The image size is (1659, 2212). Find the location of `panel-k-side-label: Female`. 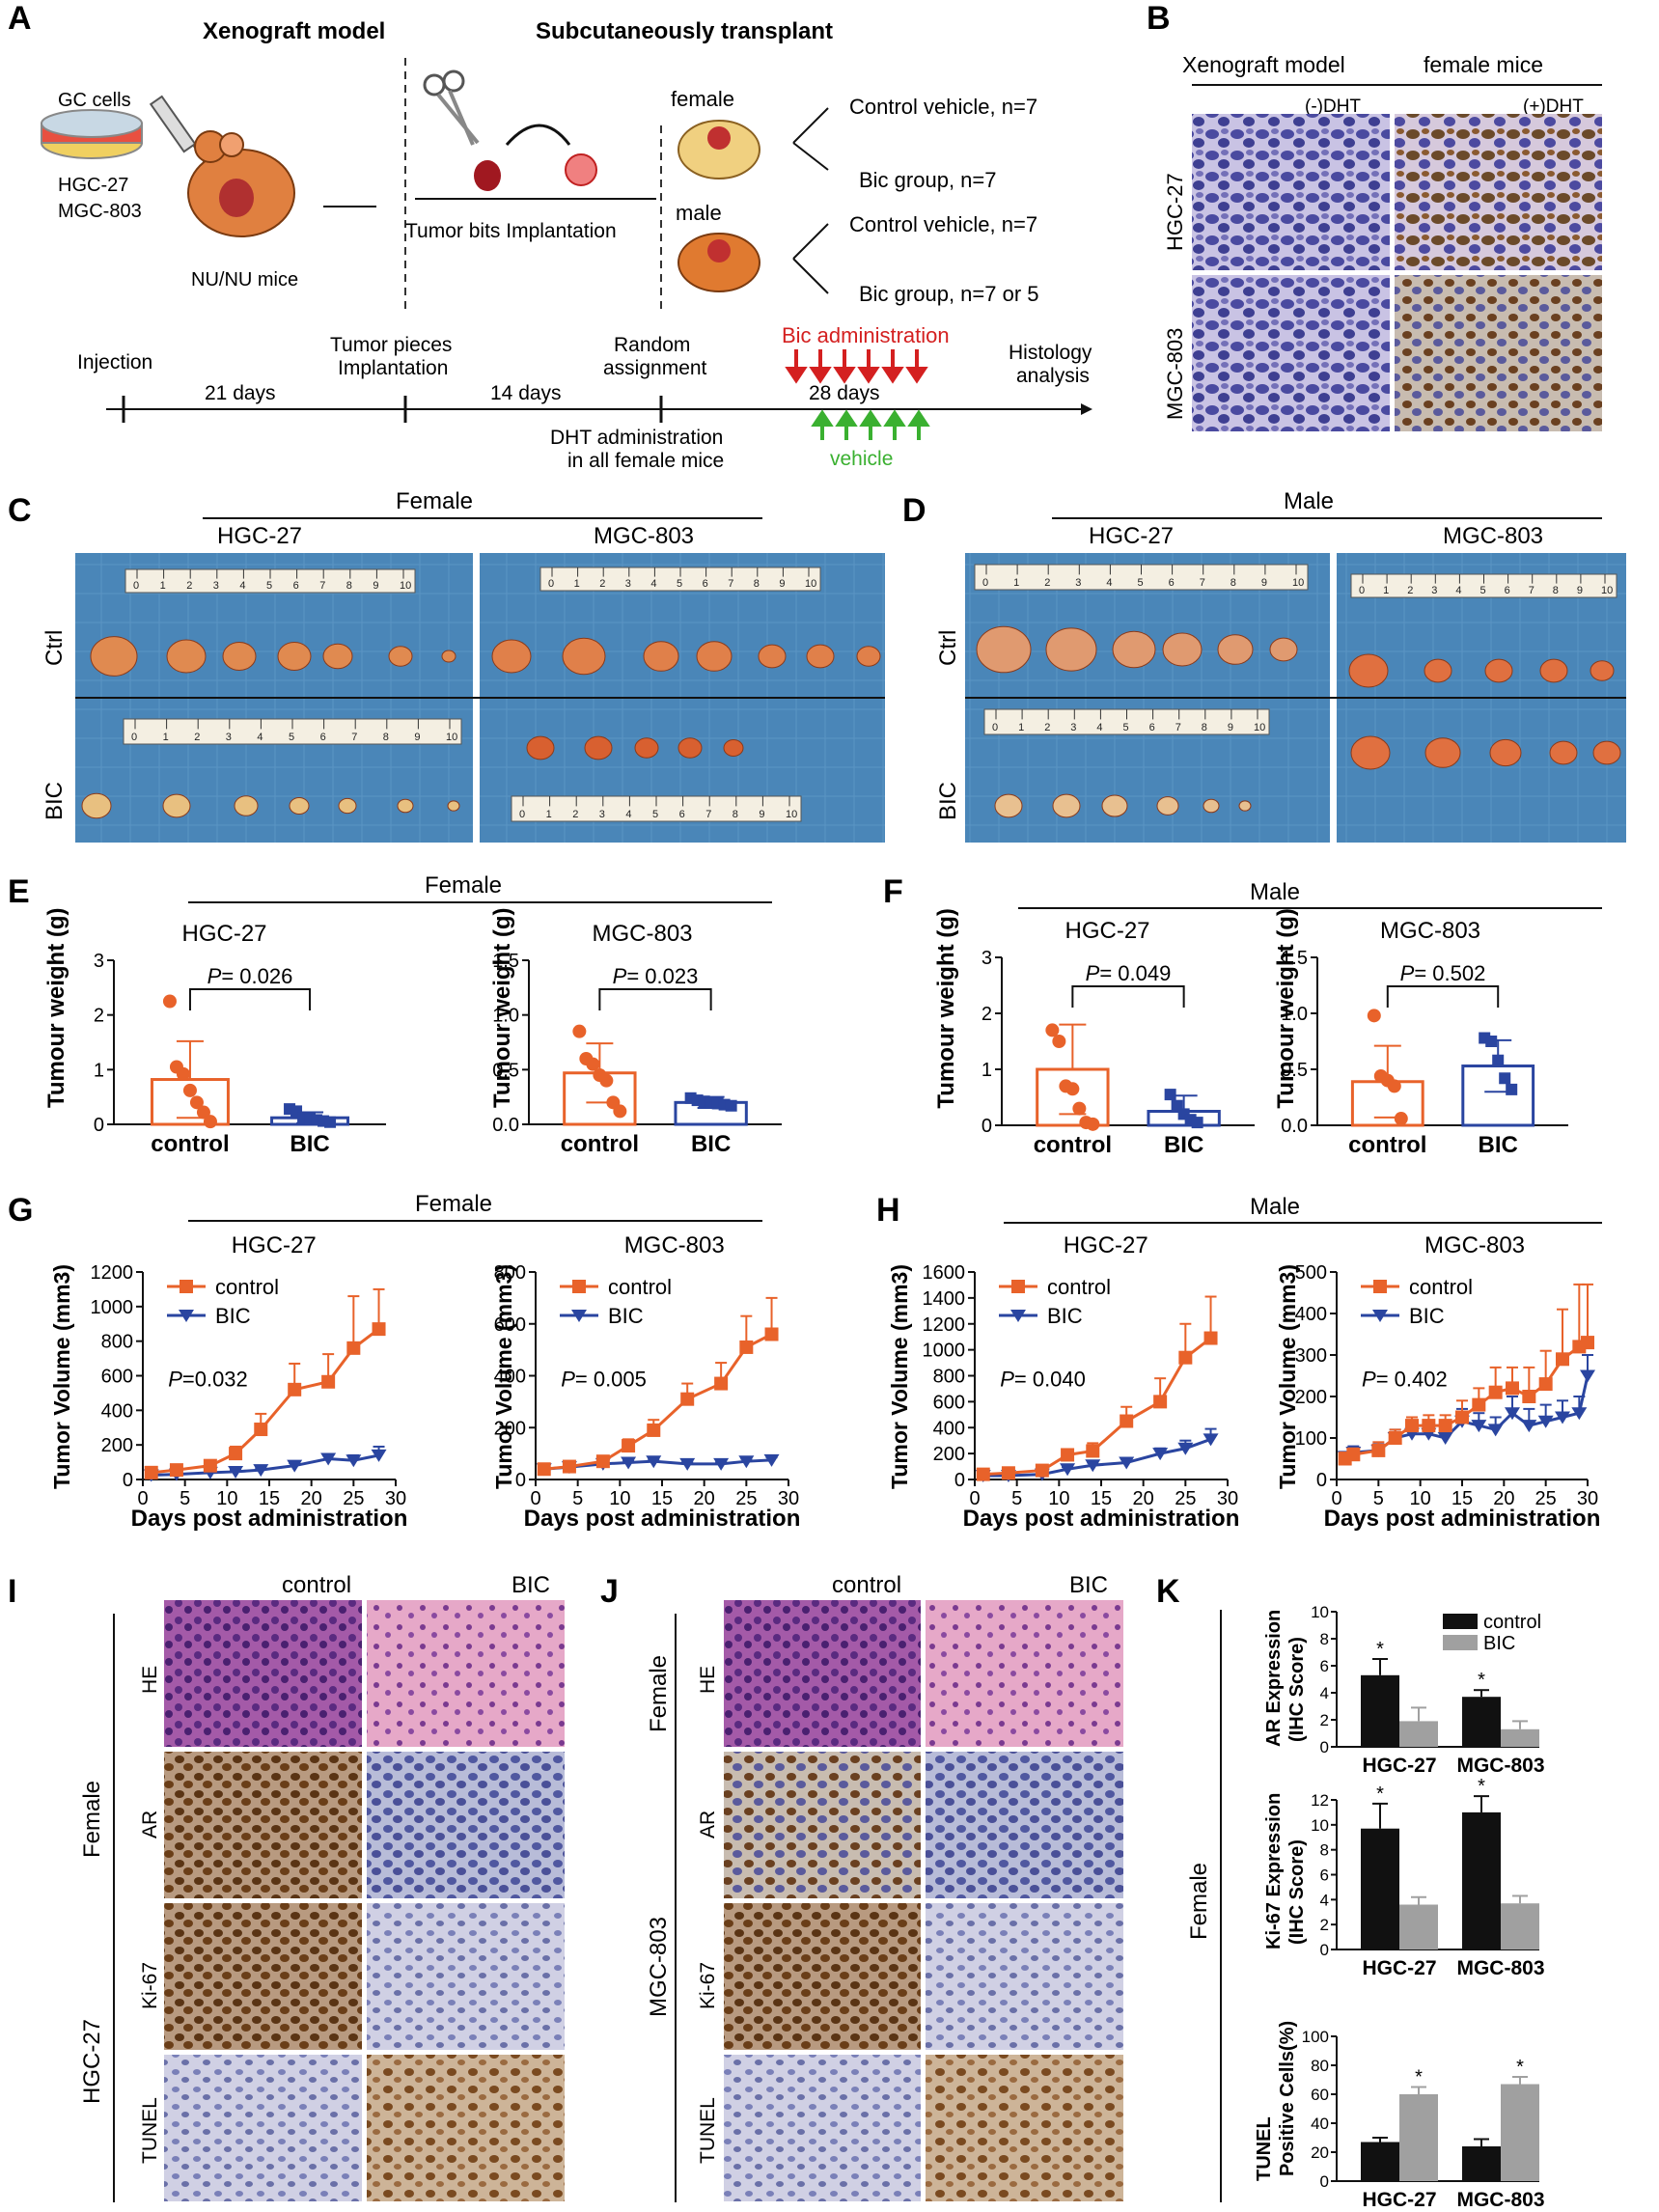

panel-k-side-label: Female is located at coordinates (1199, 1901).